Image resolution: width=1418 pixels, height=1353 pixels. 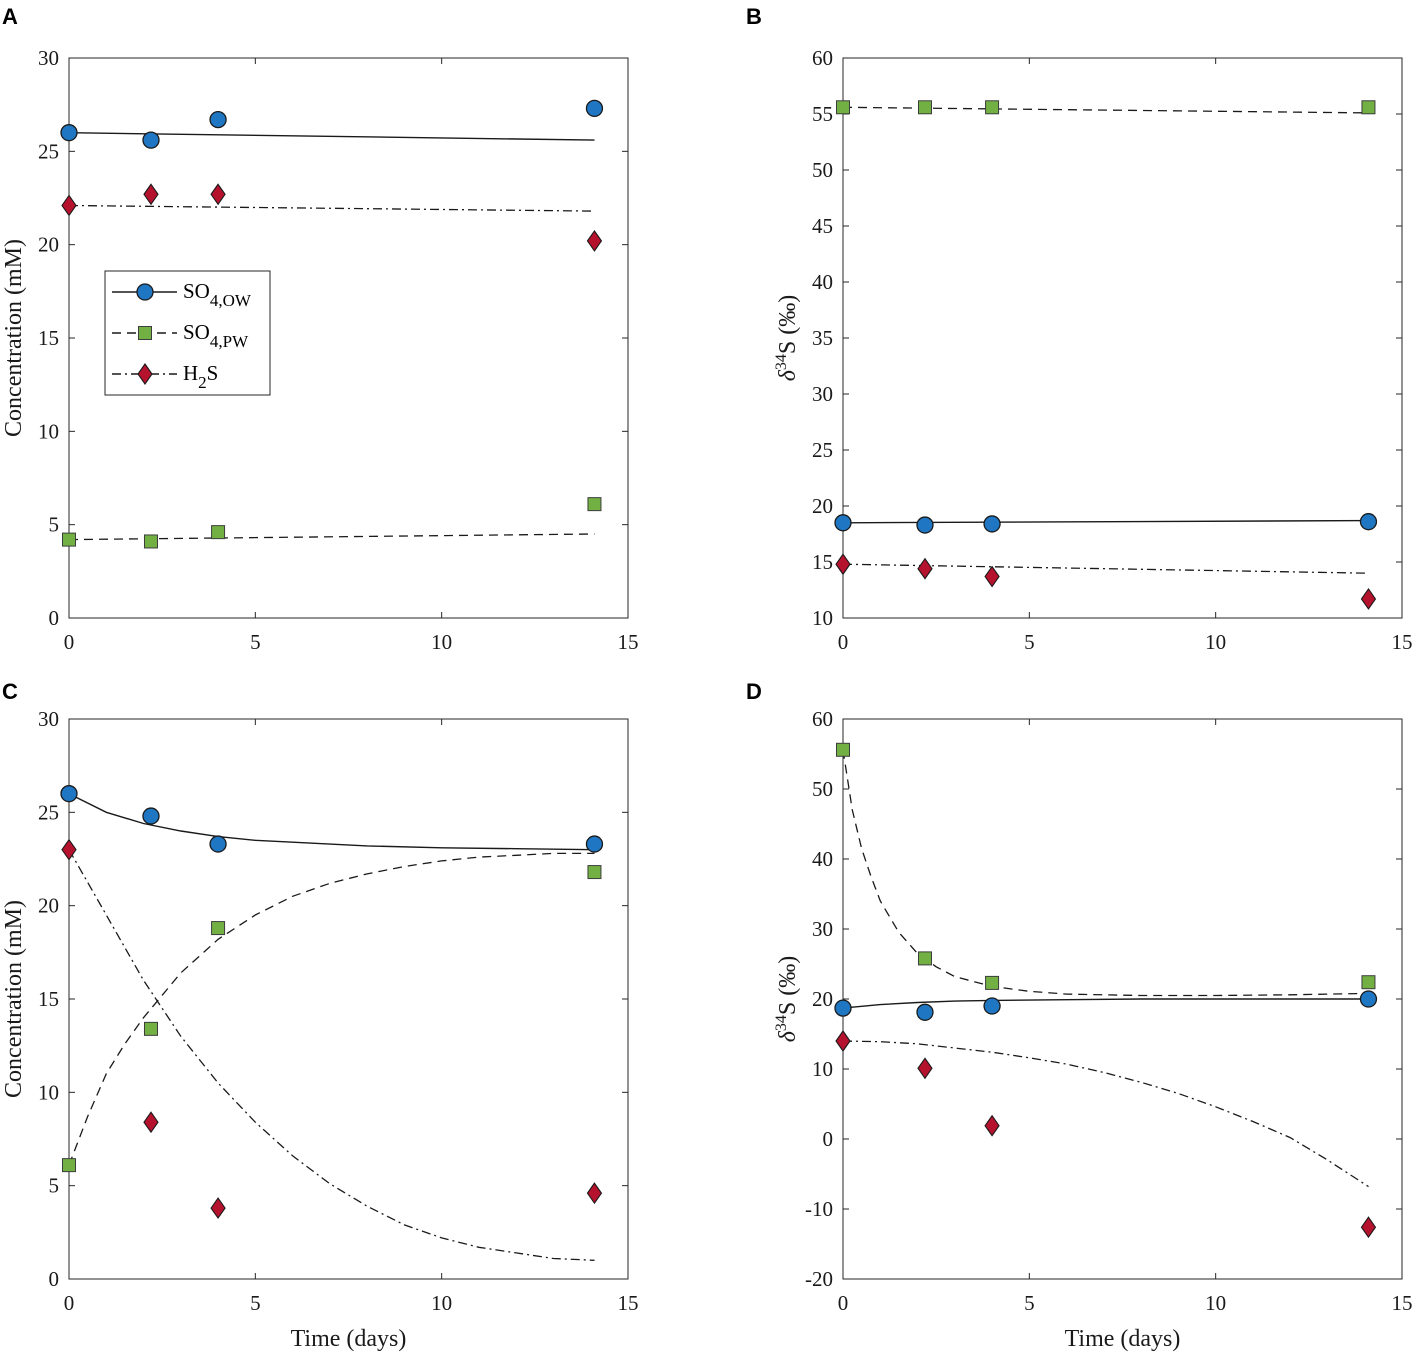 What do you see at coordinates (331, 1009) in the screenshot?
I see `fit-line-so4-pw` at bounding box center [331, 1009].